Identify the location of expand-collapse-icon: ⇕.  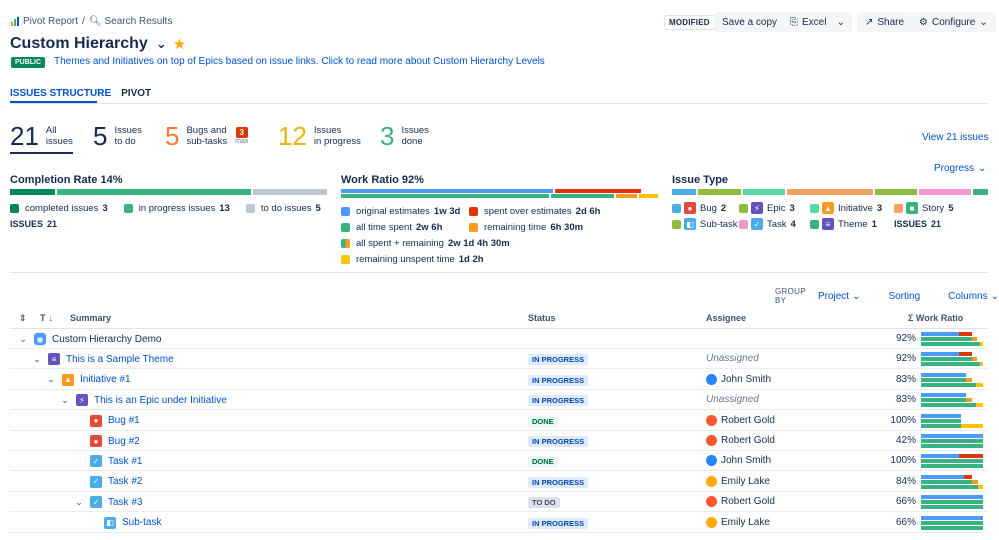
(23, 318).